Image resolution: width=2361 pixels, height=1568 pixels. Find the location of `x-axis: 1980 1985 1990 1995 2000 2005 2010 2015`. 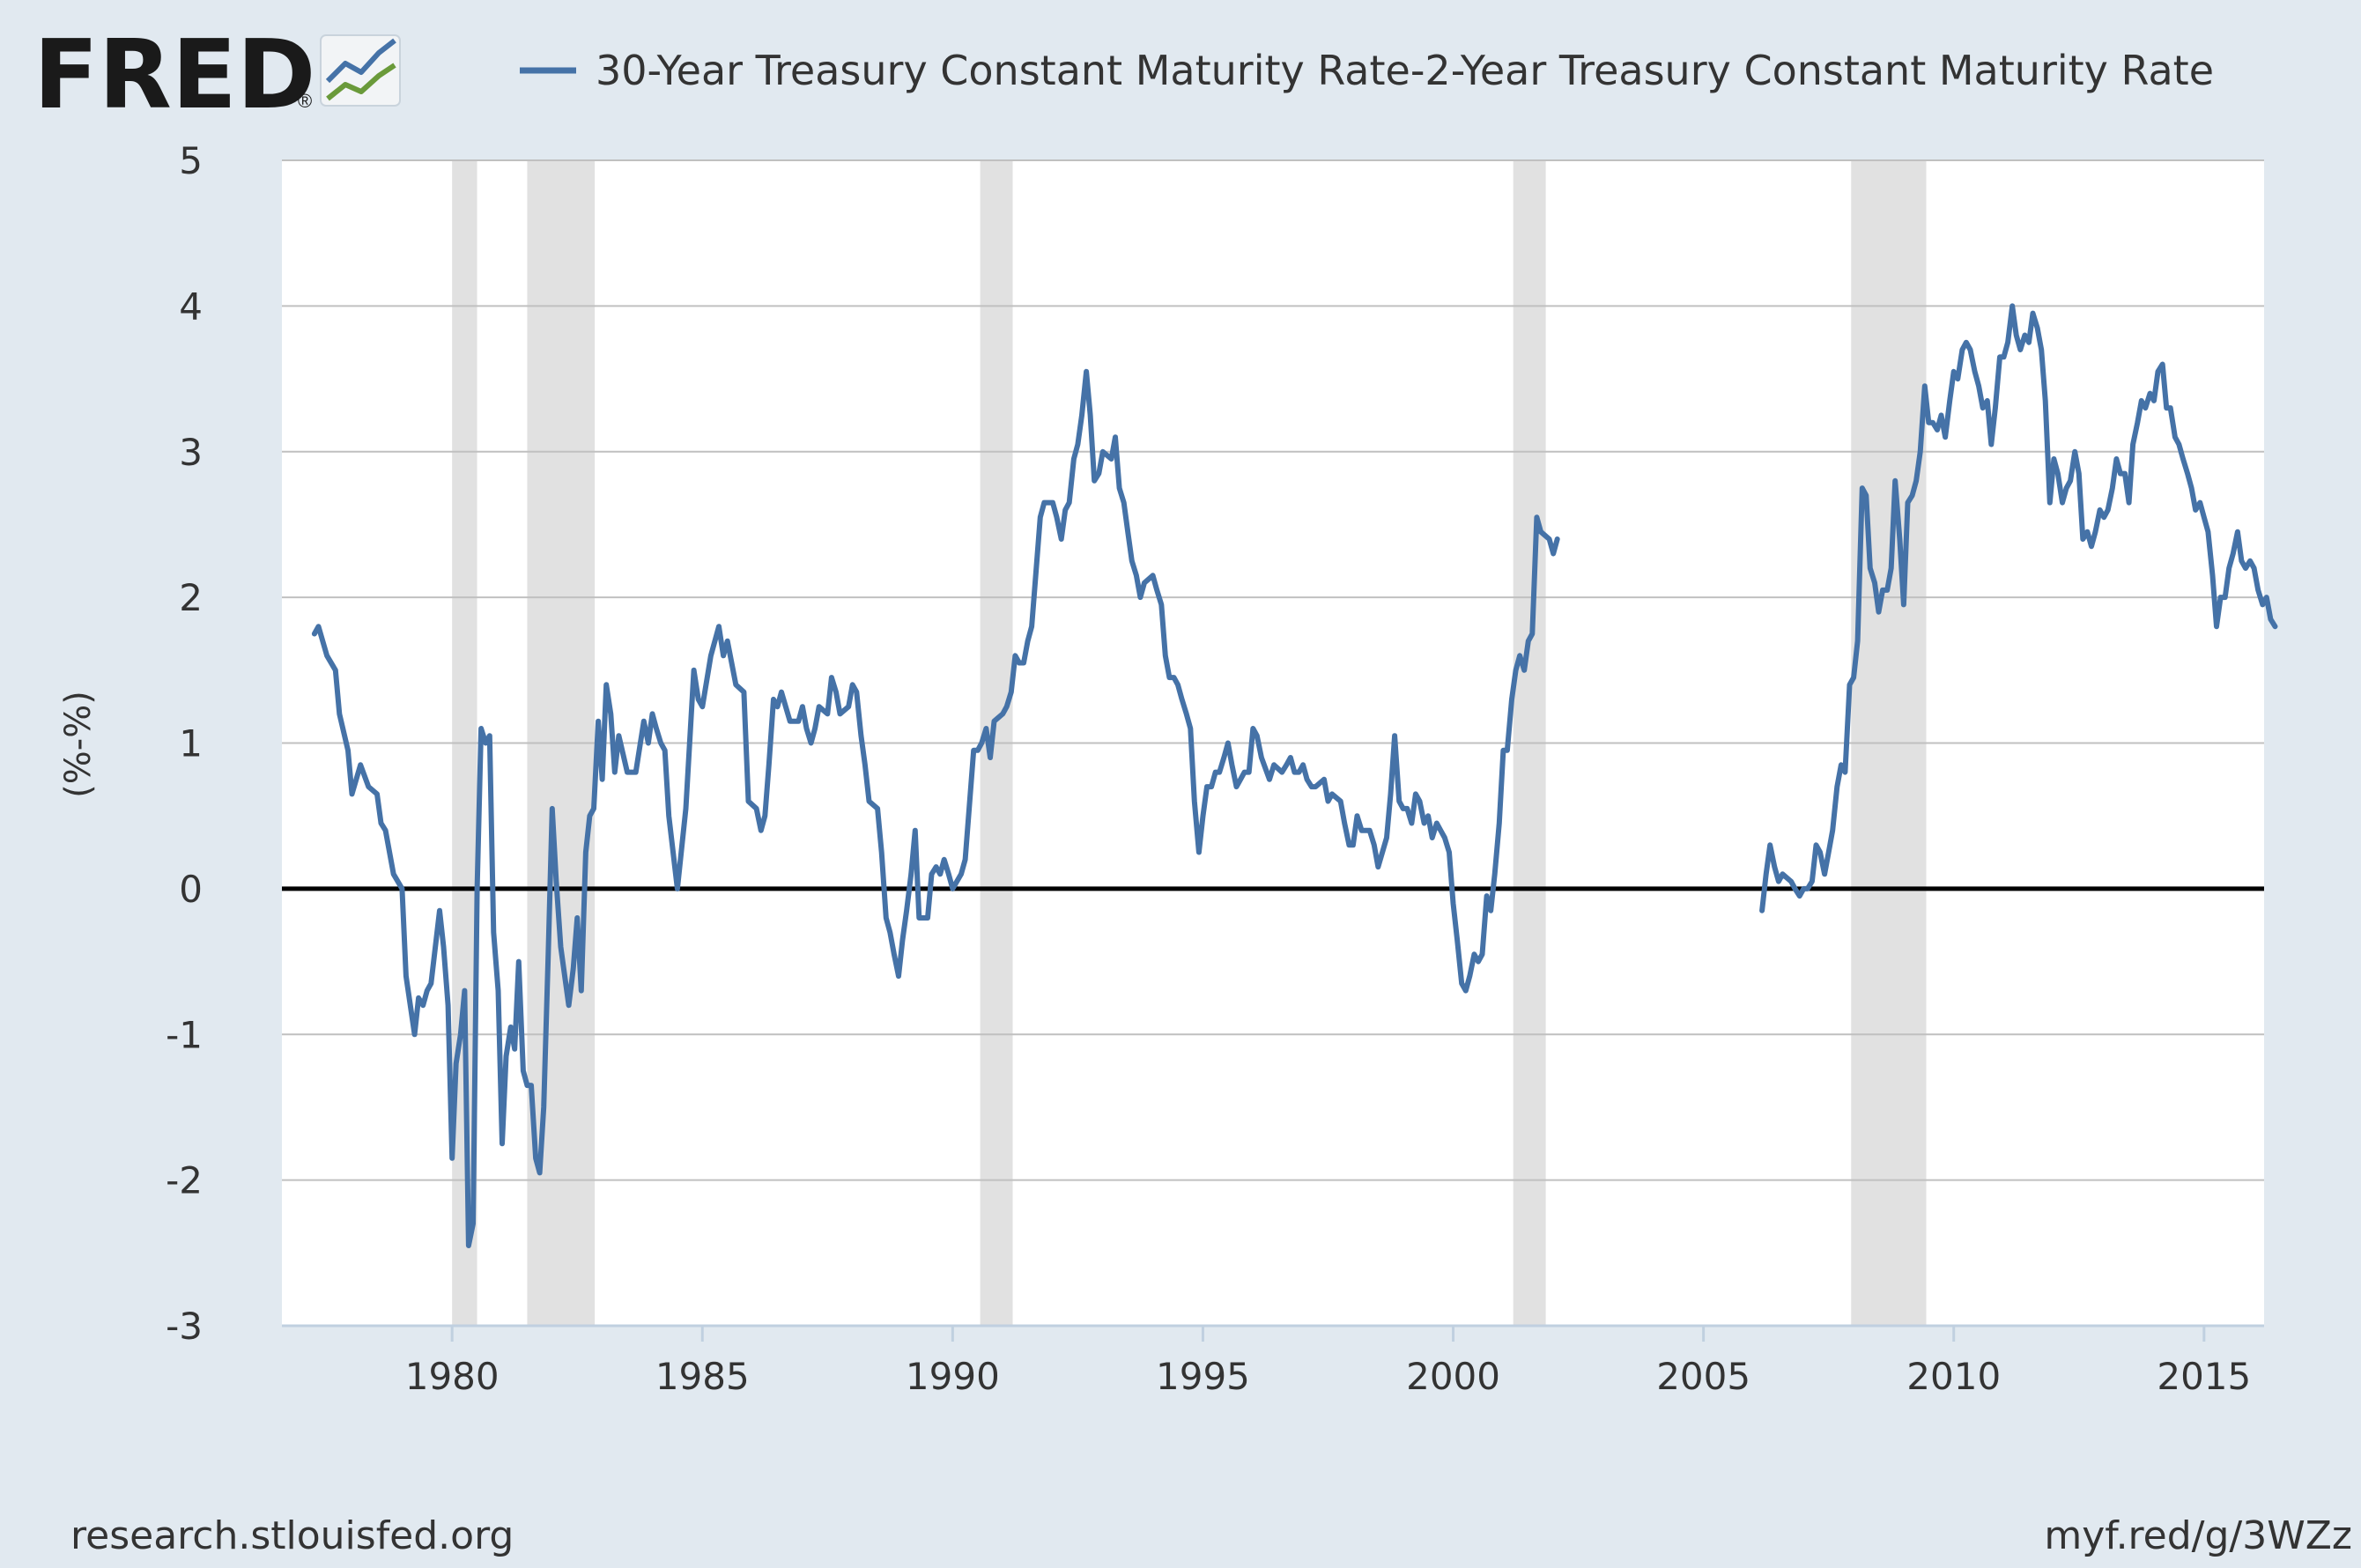

x-axis: 1980 1985 1990 1995 2000 2005 2010 2015 is located at coordinates (1328, 1362).